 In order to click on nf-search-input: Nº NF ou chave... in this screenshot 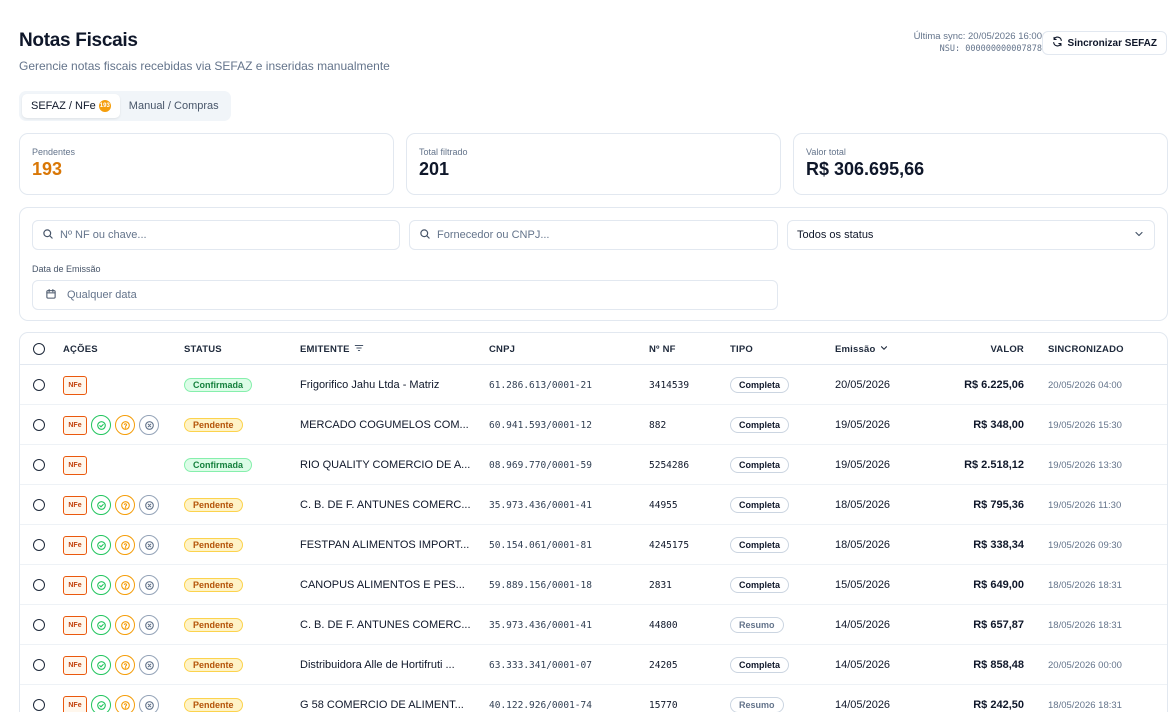, I will do `click(216, 235)`.